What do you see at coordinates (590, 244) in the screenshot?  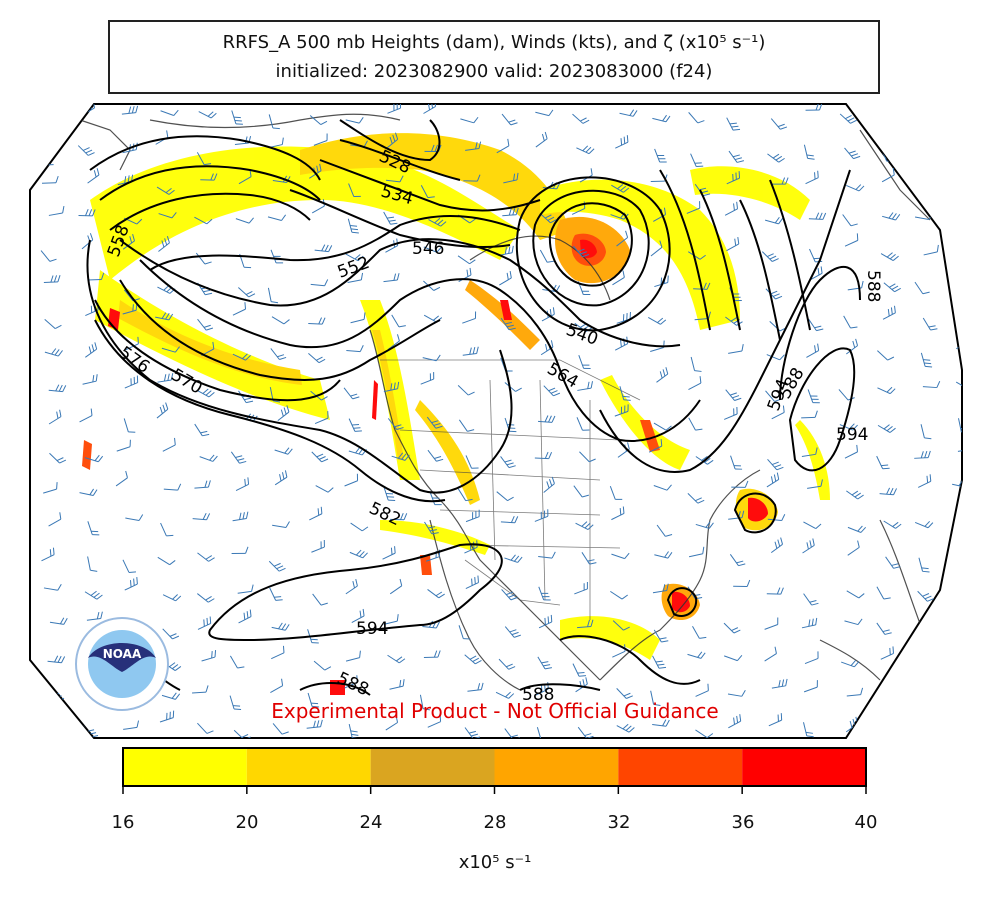 I see `contour-low-east` at bounding box center [590, 244].